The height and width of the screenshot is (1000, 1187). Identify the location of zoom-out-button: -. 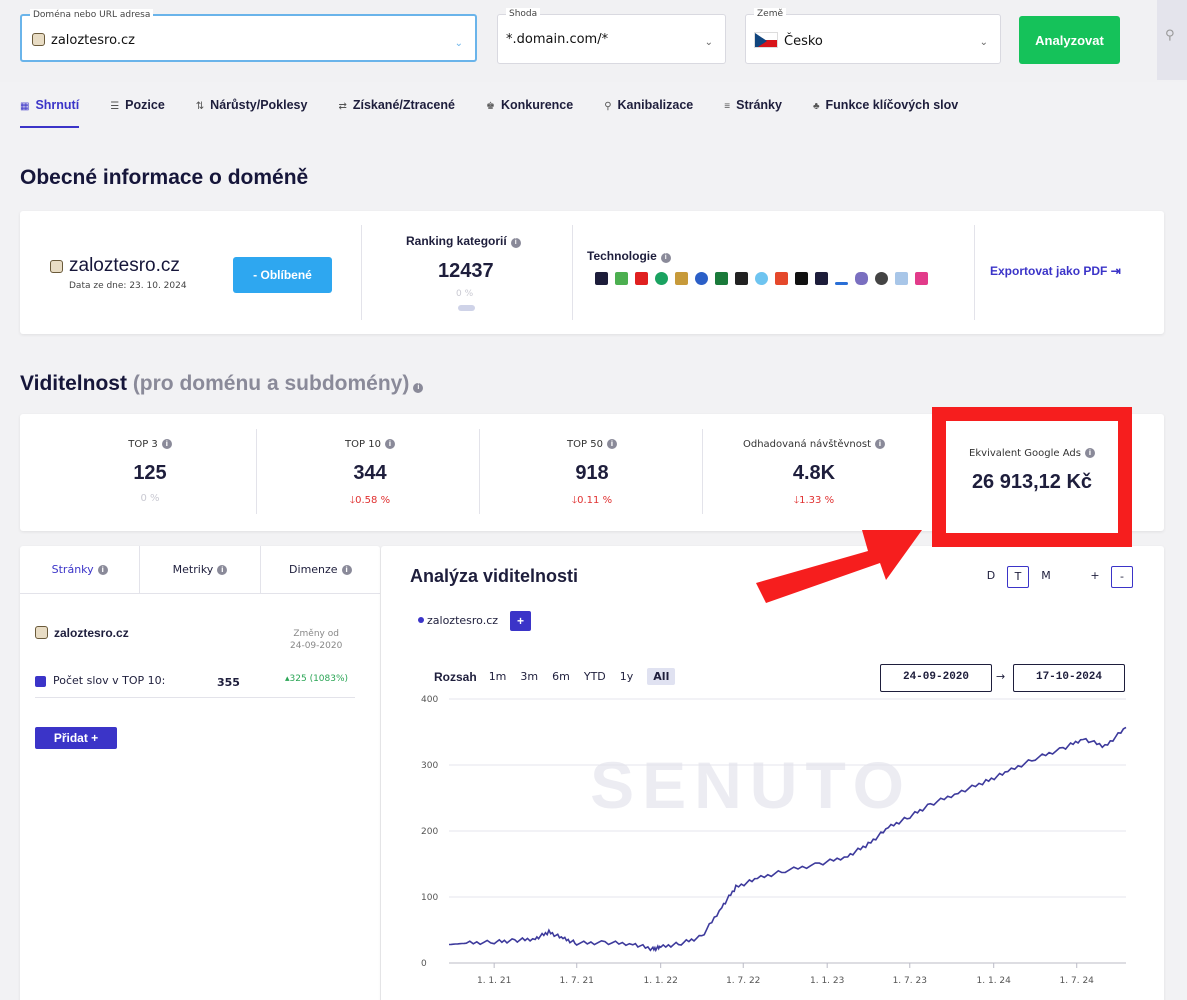
(1122, 577).